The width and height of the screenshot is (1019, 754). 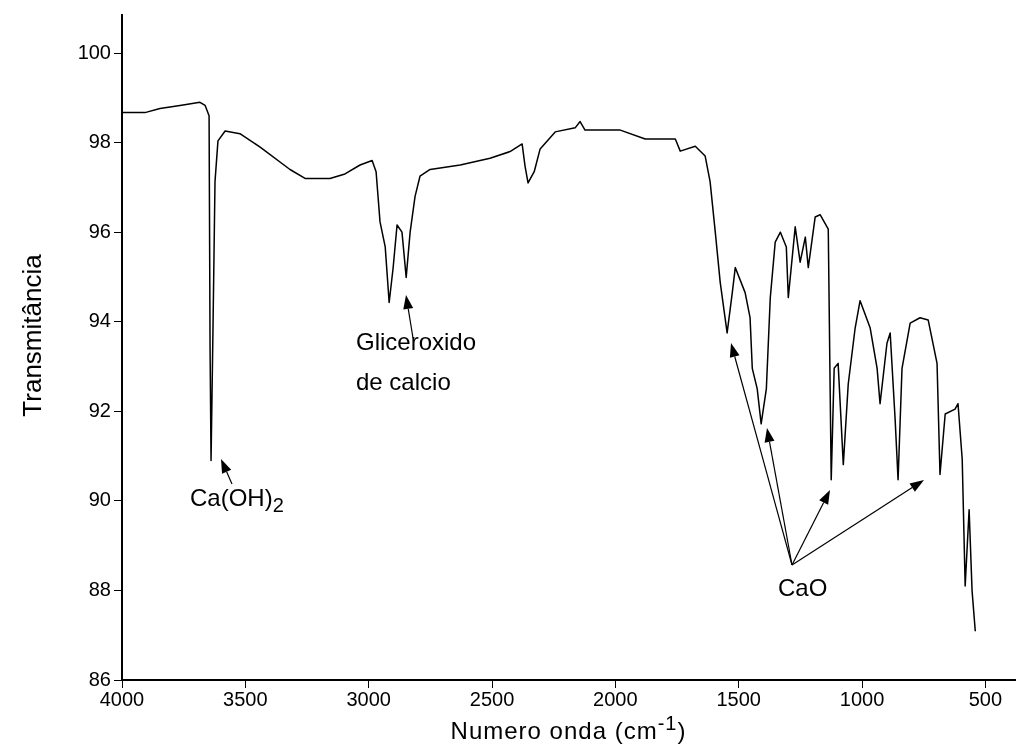 I want to click on x-tick-label: 3500, so click(x=245, y=698).